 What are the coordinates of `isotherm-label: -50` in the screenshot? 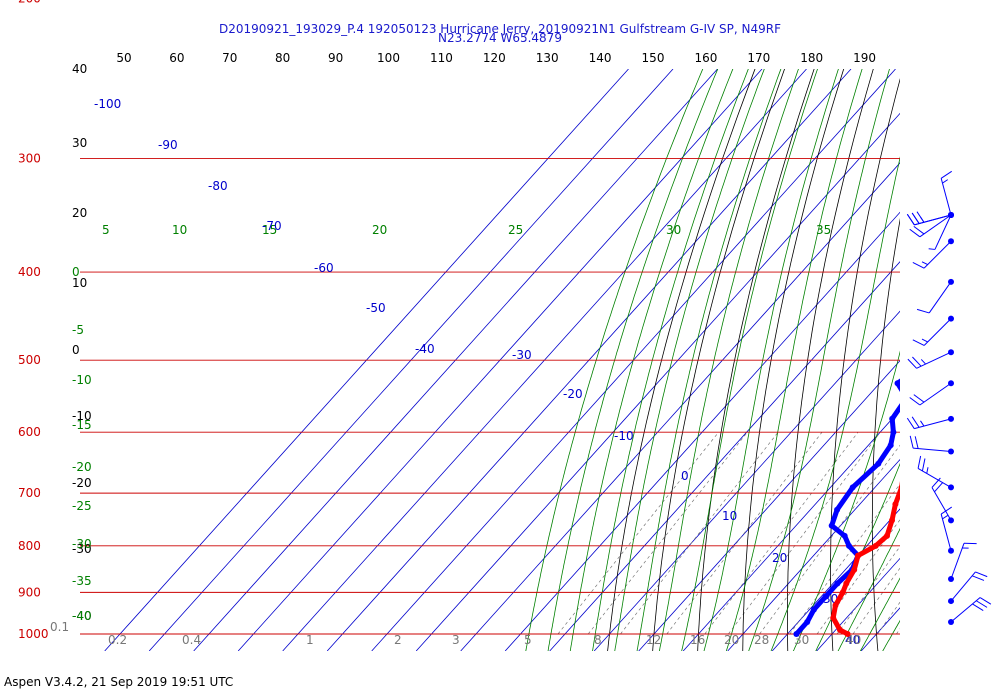 It's located at (376, 308).